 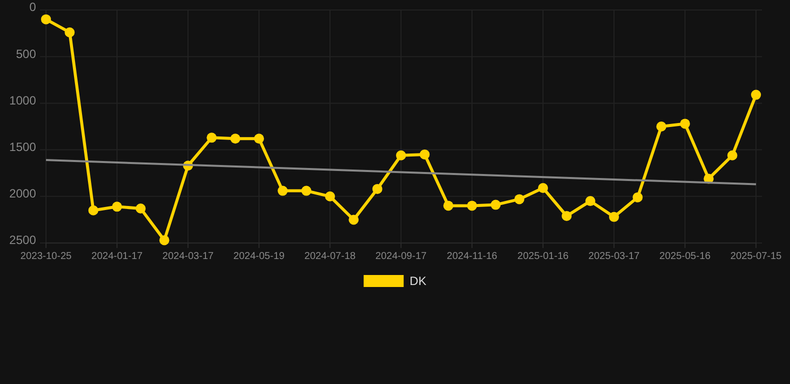 I want to click on y-tick-label: 2000, so click(x=22, y=193).